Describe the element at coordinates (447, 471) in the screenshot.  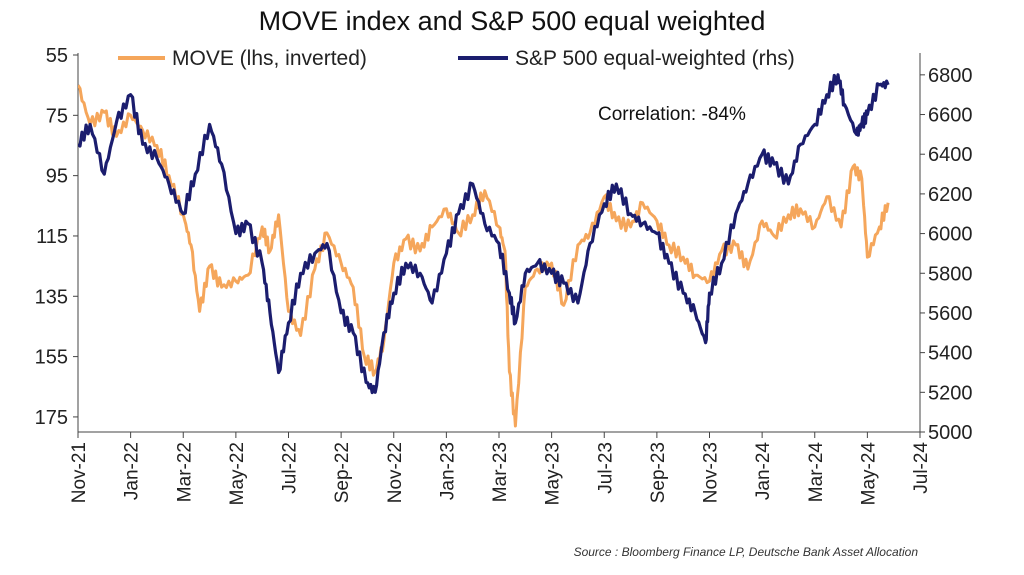
I see `x-tick-label: Jan-23` at that location.